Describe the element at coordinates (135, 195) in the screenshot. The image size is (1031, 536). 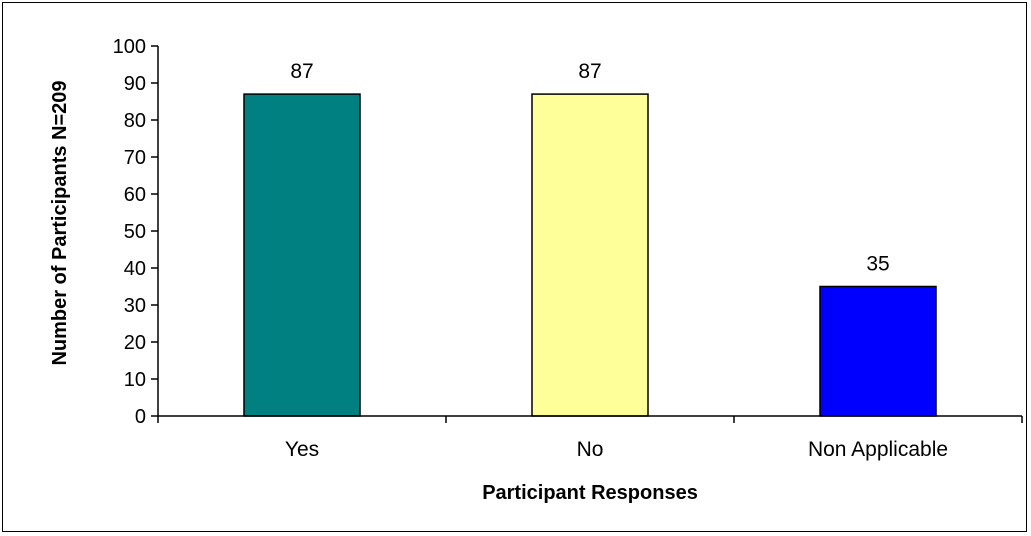
I see `y-tick-label: 60` at that location.